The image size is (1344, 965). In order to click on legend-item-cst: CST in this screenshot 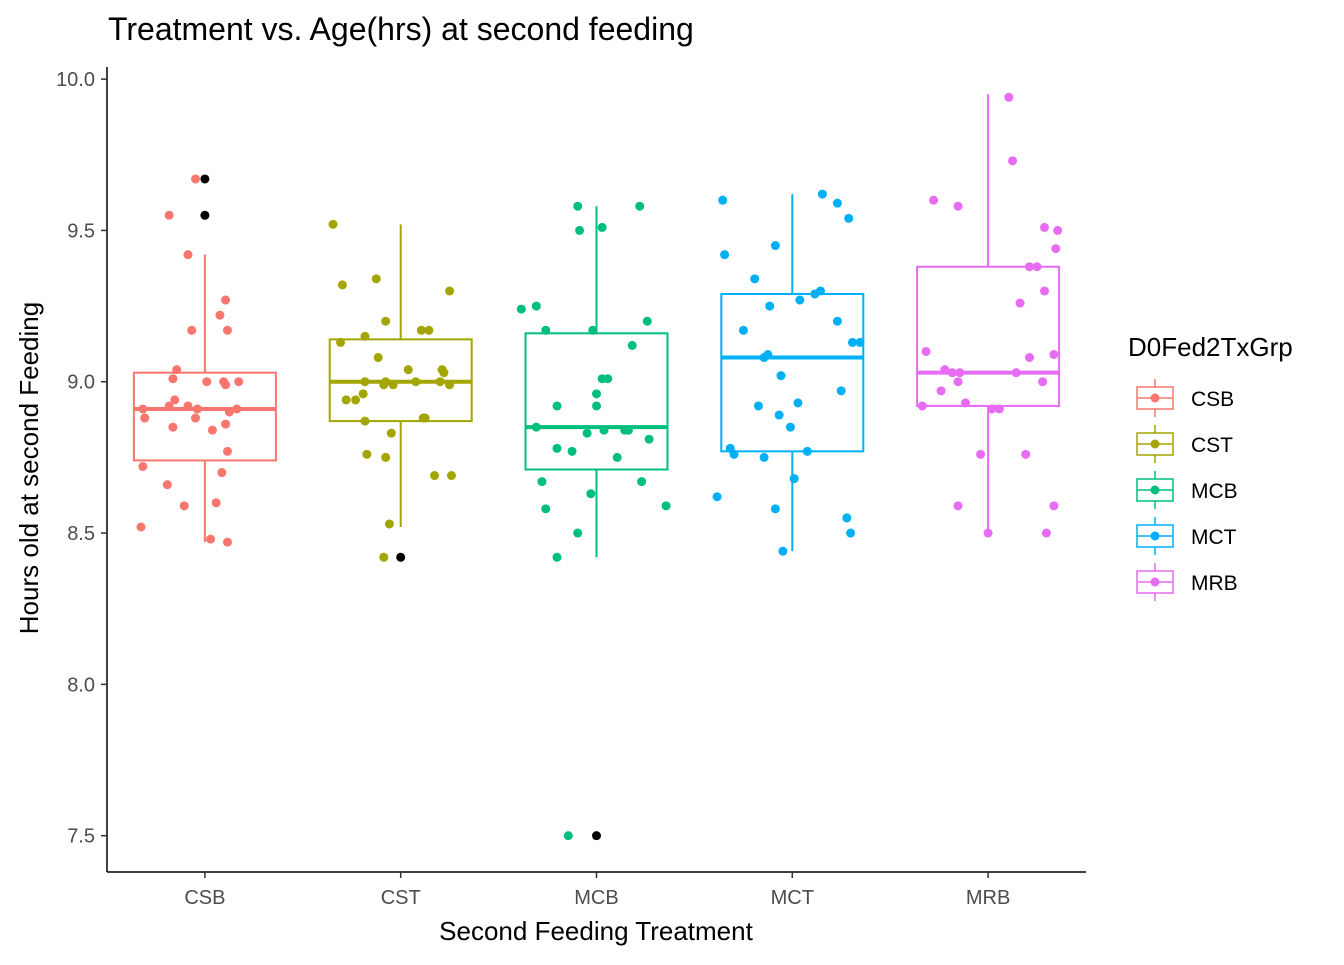, I will do `click(1184, 444)`.